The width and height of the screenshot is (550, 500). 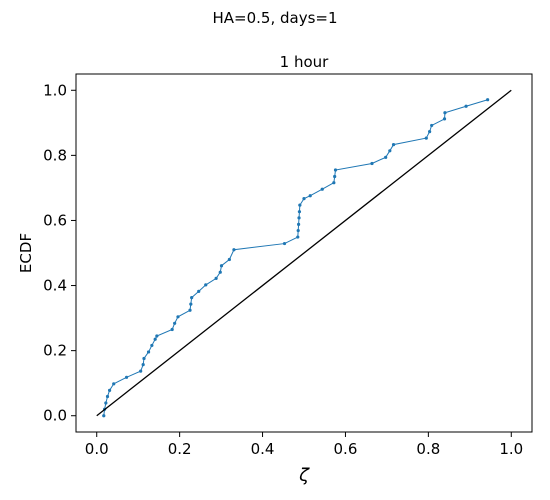 What do you see at coordinates (428, 449) in the screenshot?
I see `x-tick-label: 0.8` at bounding box center [428, 449].